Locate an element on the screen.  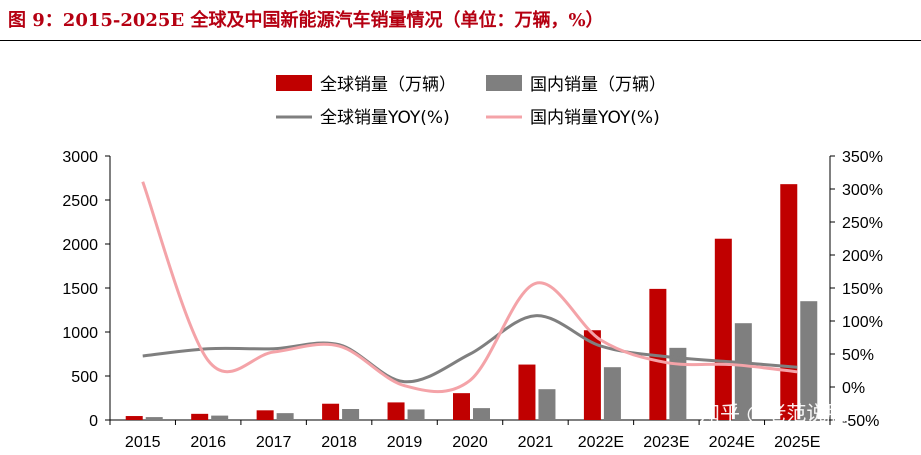
y-left-tick-label: 1500 is located at coordinates (80, 289).